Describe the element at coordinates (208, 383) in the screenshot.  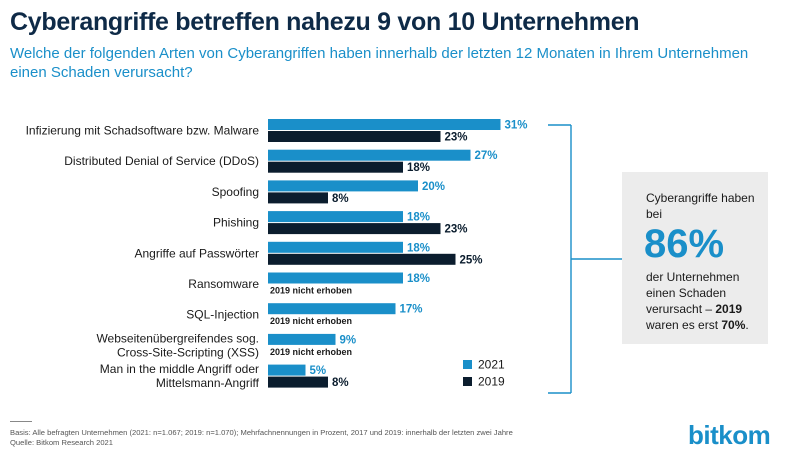
I see `category-label: Mittelsmann-Angriff` at that location.